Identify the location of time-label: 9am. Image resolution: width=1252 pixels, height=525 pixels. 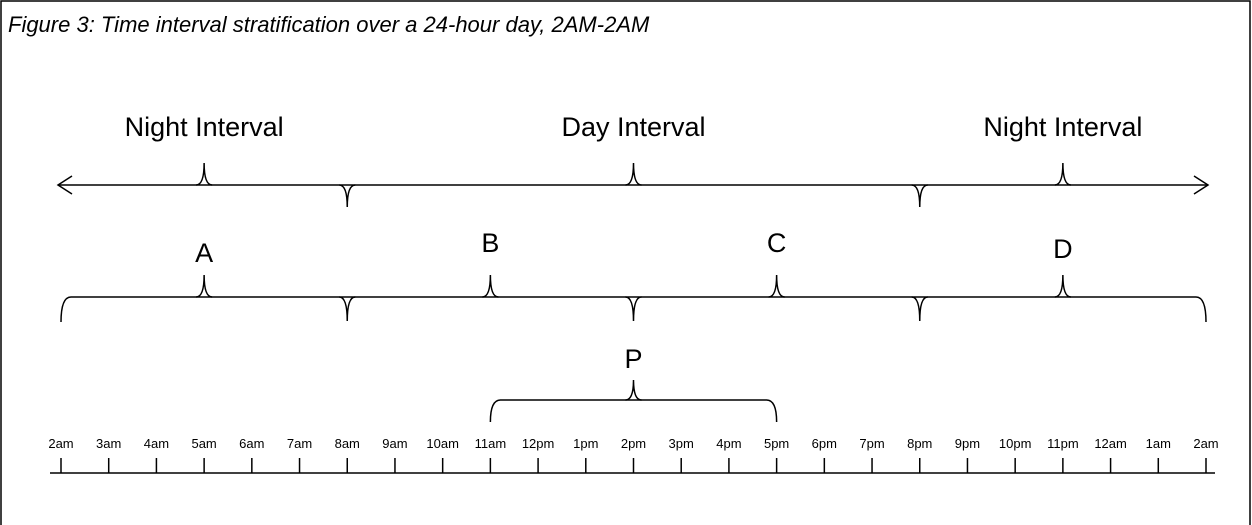
(394, 443).